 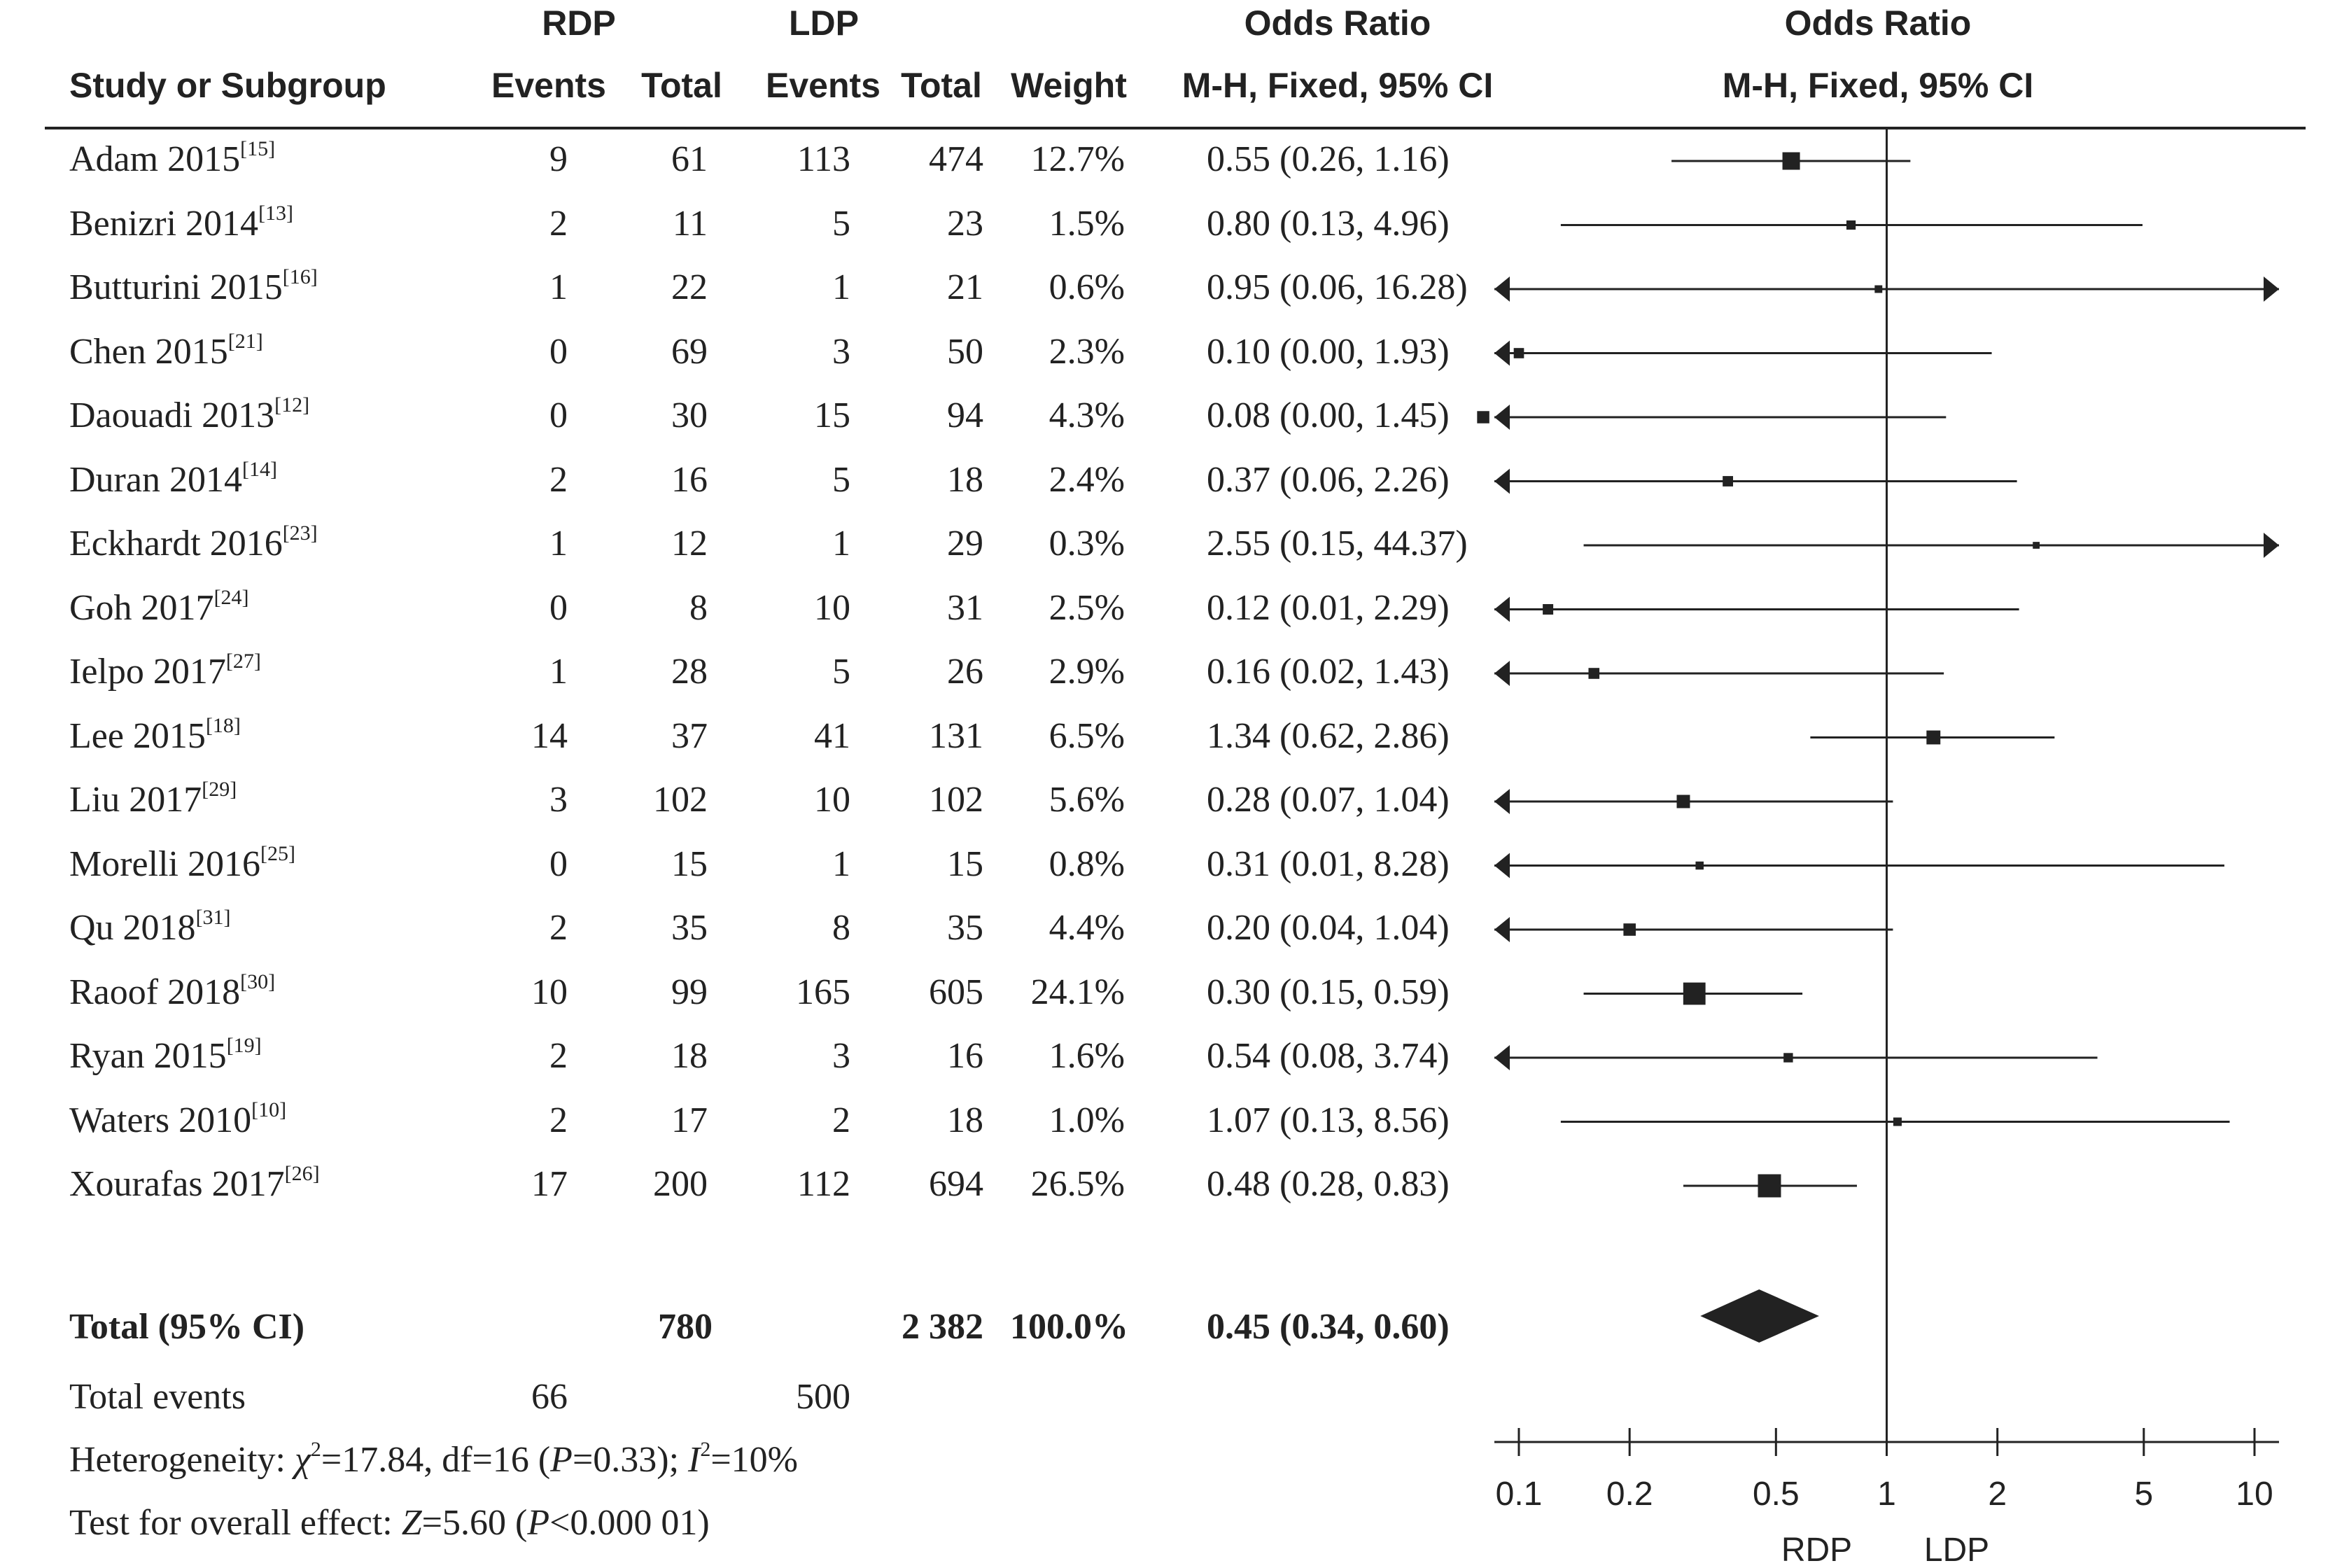 I want to click on x-tick-label: 0.5, so click(x=1776, y=1494).